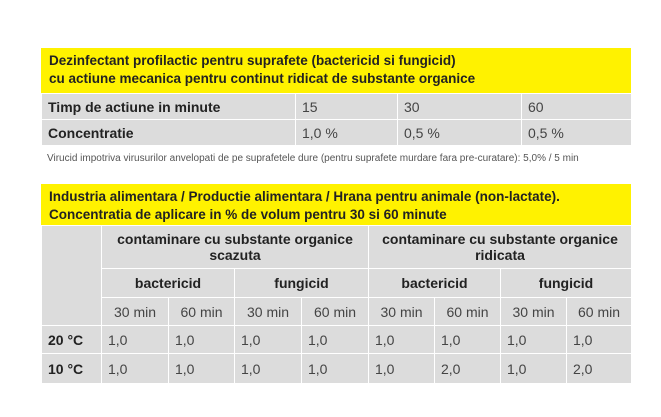 The height and width of the screenshot is (417, 661). Describe the element at coordinates (459, 106) in the screenshot. I see `value: 30` at that location.